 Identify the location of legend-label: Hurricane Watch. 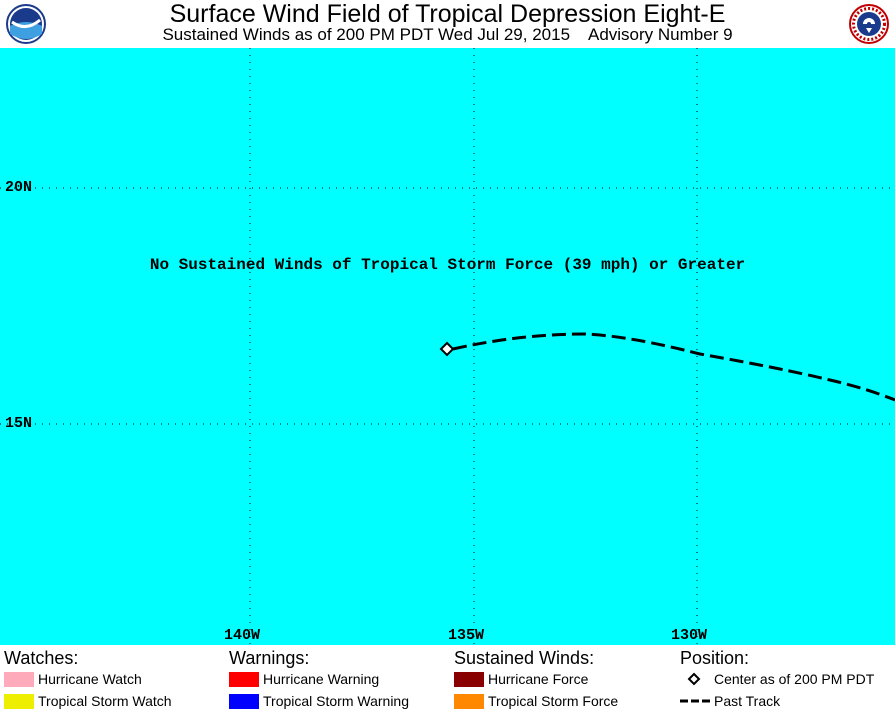
(90, 679).